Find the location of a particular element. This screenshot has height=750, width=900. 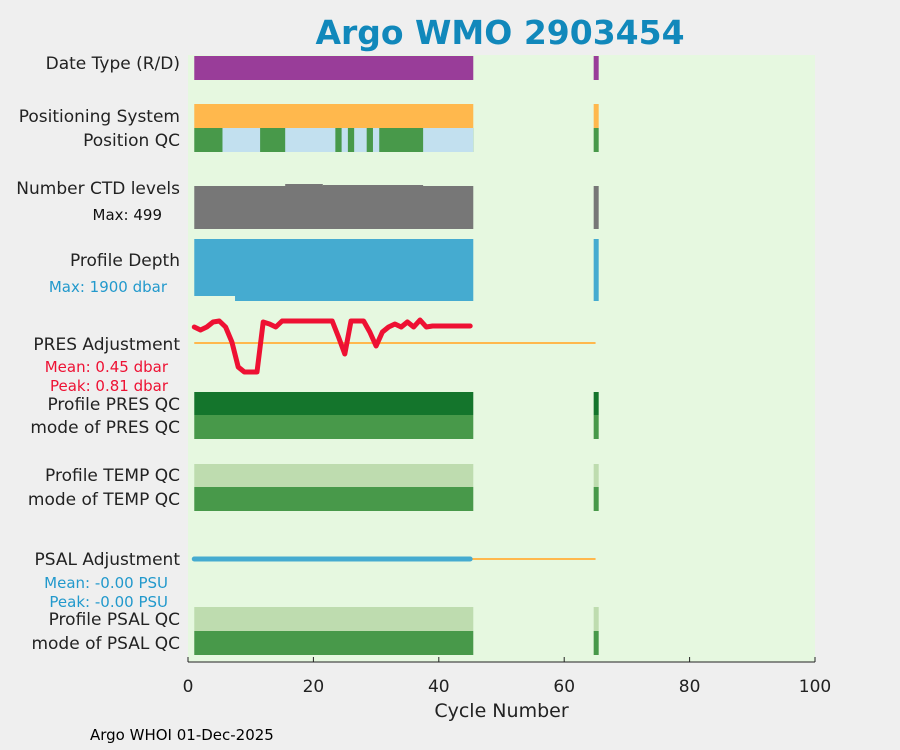

row-label-profile-psal-qc: Profile PSAL QC is located at coordinates (114, 620).